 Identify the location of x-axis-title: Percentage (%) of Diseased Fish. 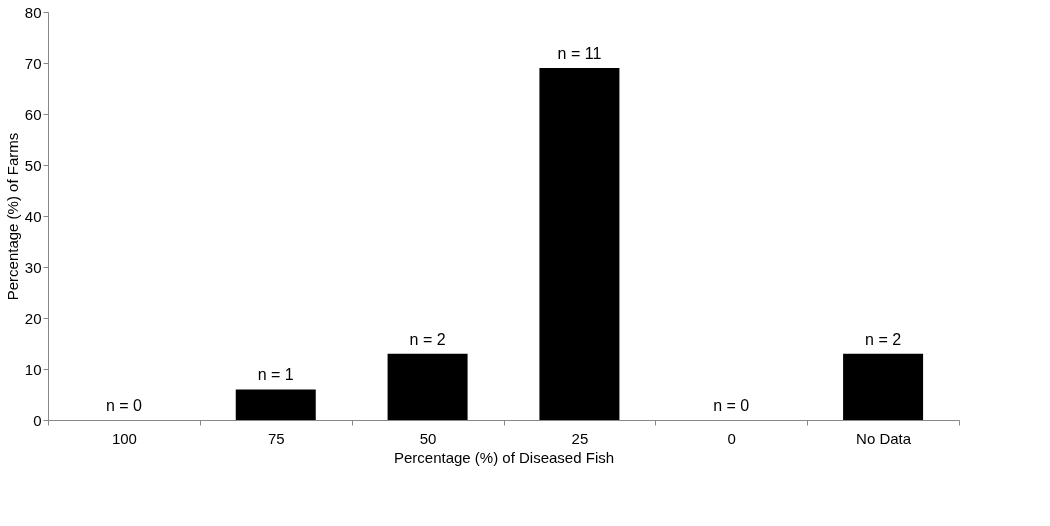
(504, 457).